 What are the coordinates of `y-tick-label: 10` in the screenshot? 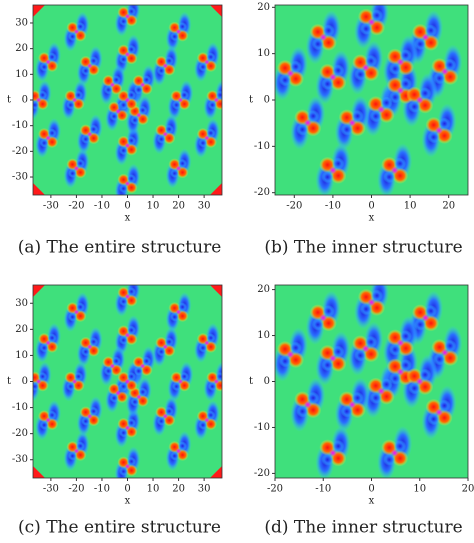 It's located at (21, 355).